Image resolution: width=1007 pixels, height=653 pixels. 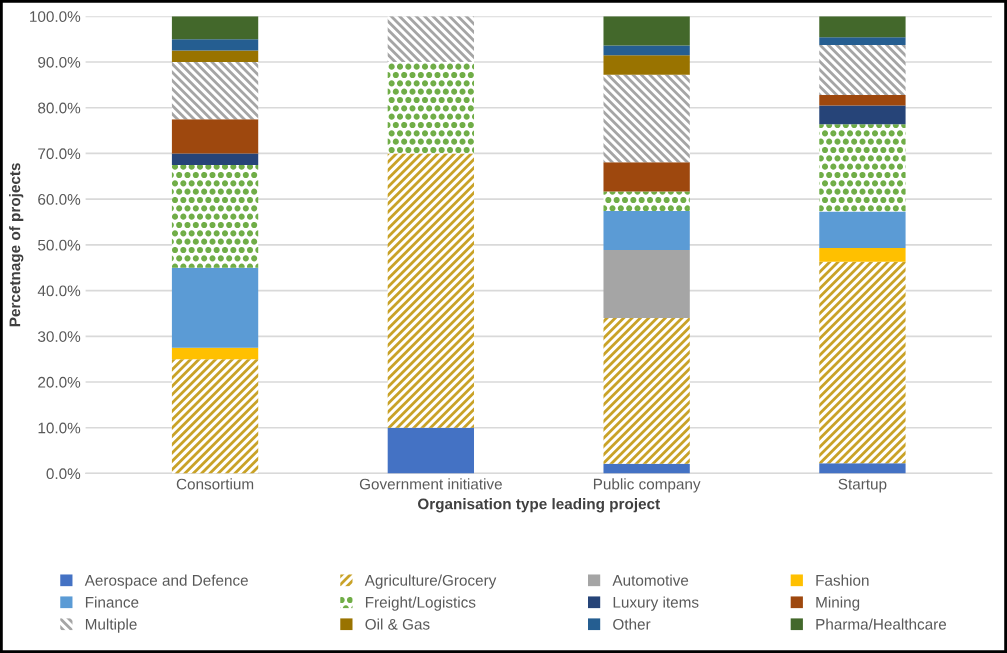 What do you see at coordinates (59, 382) in the screenshot?
I see `y-tick-label: 20.0%` at bounding box center [59, 382].